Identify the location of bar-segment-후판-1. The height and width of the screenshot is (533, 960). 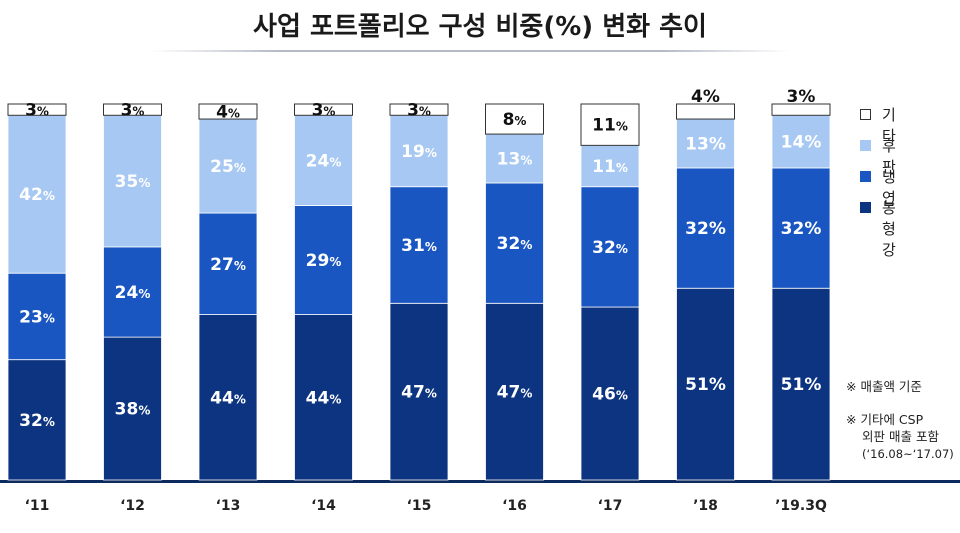
(132, 181).